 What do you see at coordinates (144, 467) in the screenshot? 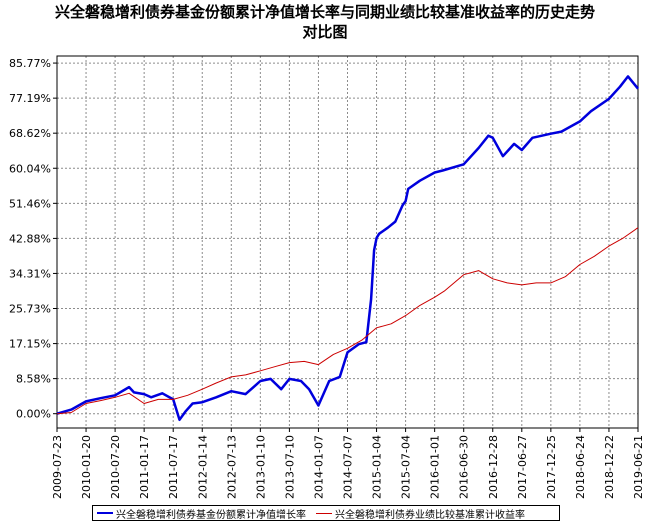
I see `x-tick-label: 2011-01-17` at bounding box center [144, 467].